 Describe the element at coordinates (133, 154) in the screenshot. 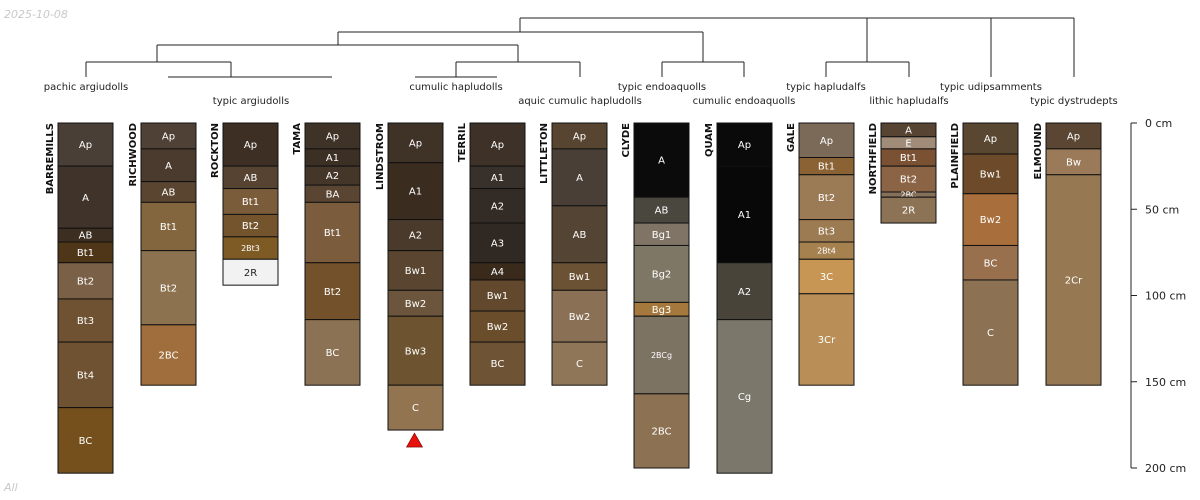

I see `profile-name: RICHWOOD` at that location.